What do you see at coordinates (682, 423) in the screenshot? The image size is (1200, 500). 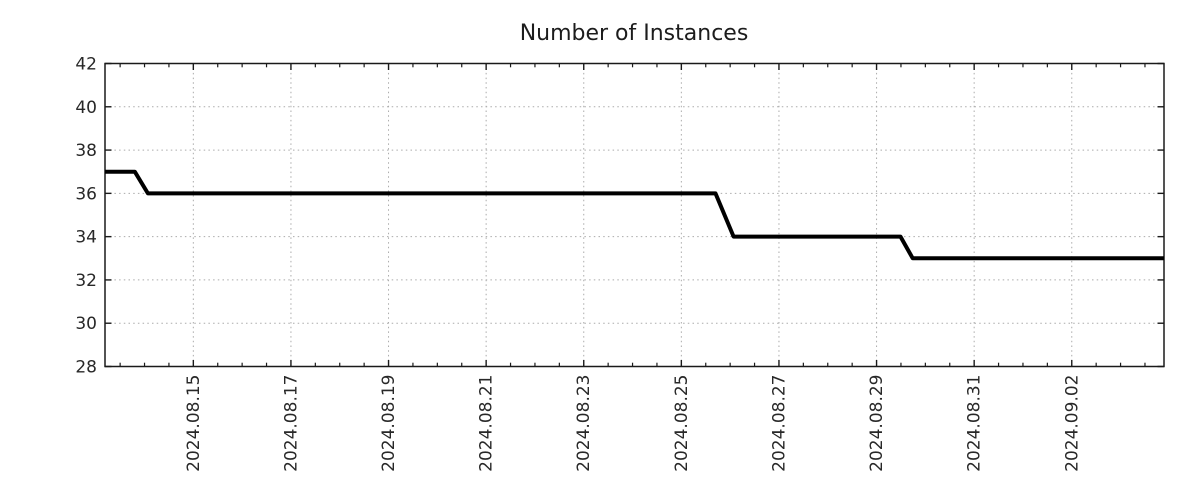 I see `x-tick-label: 2024.08.25` at bounding box center [682, 423].